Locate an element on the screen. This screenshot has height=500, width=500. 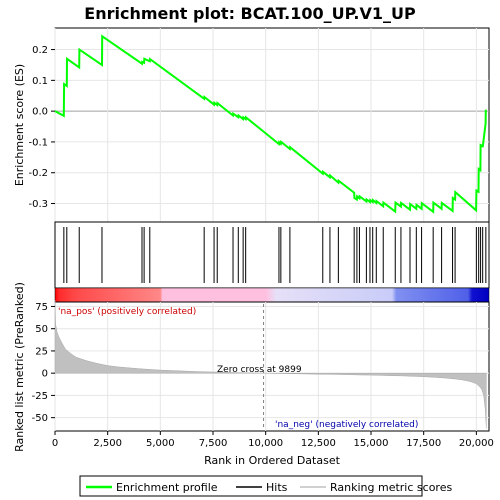
es-y-tick-label: 0.2 is located at coordinates (40, 50).